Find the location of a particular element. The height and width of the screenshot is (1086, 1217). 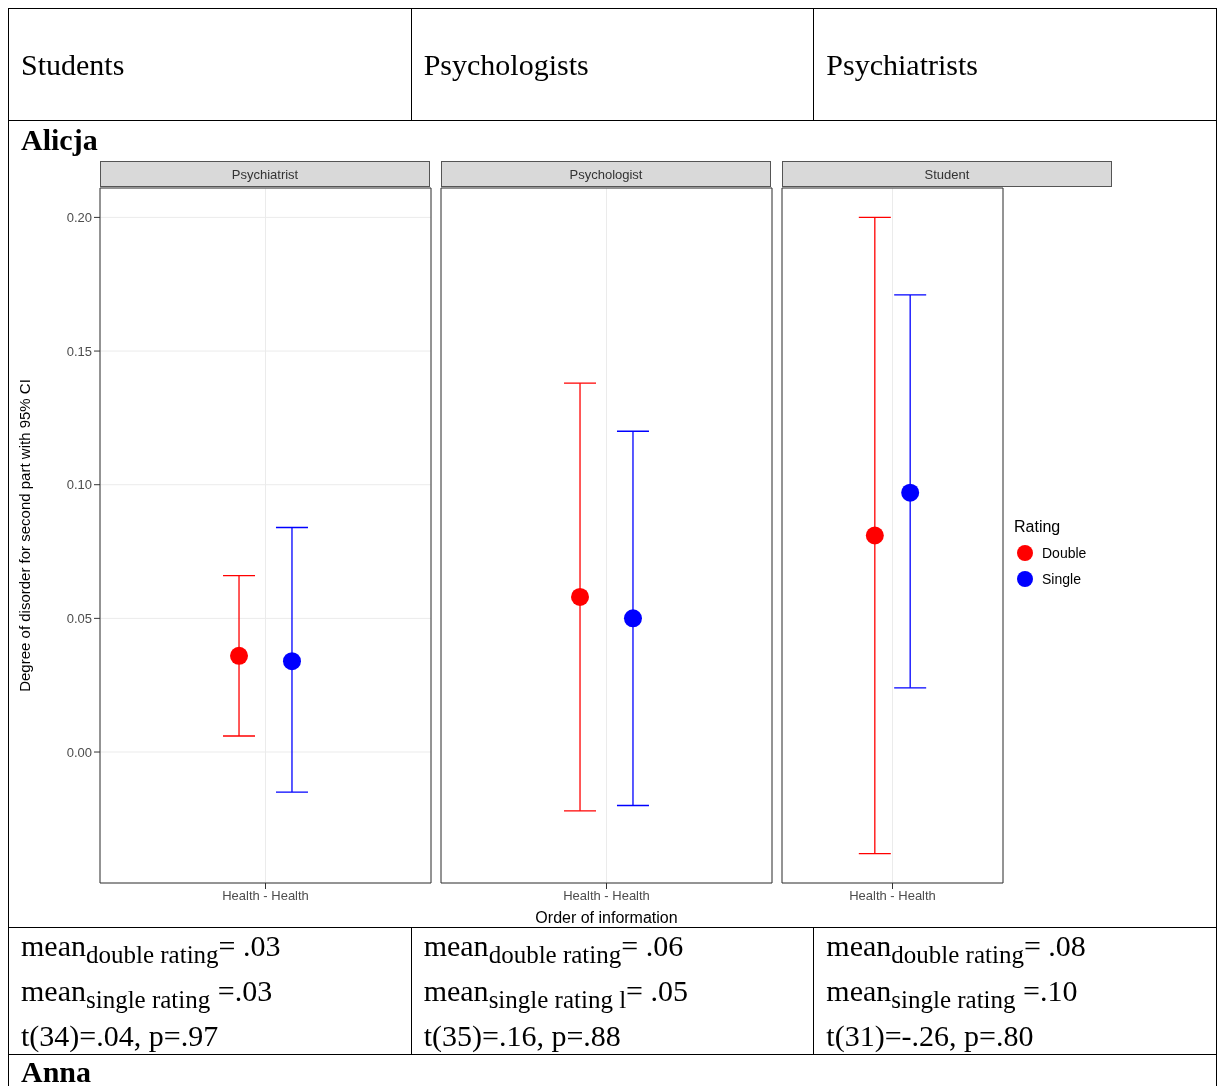

text: Alicja is located at coordinates (59, 139).